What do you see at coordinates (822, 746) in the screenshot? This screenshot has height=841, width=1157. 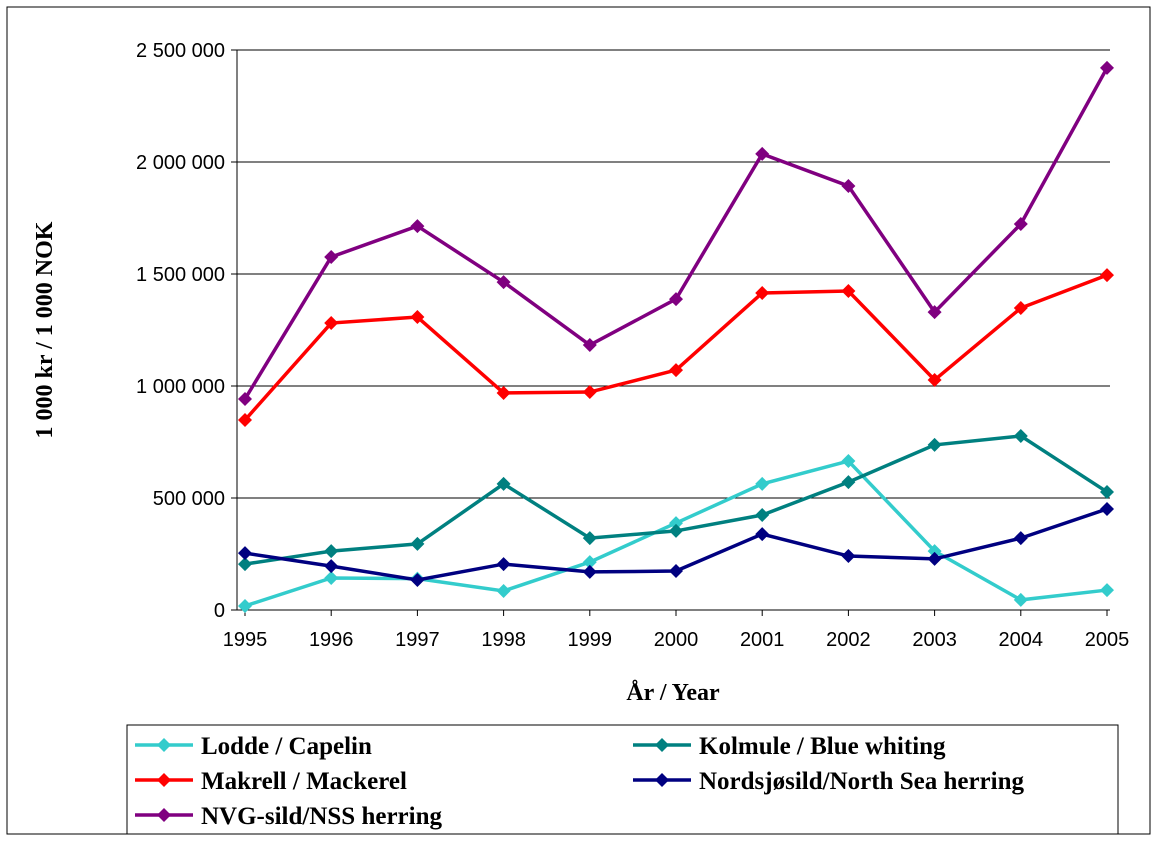 I see `legend-label: Kolmule / Blue whiting` at bounding box center [822, 746].